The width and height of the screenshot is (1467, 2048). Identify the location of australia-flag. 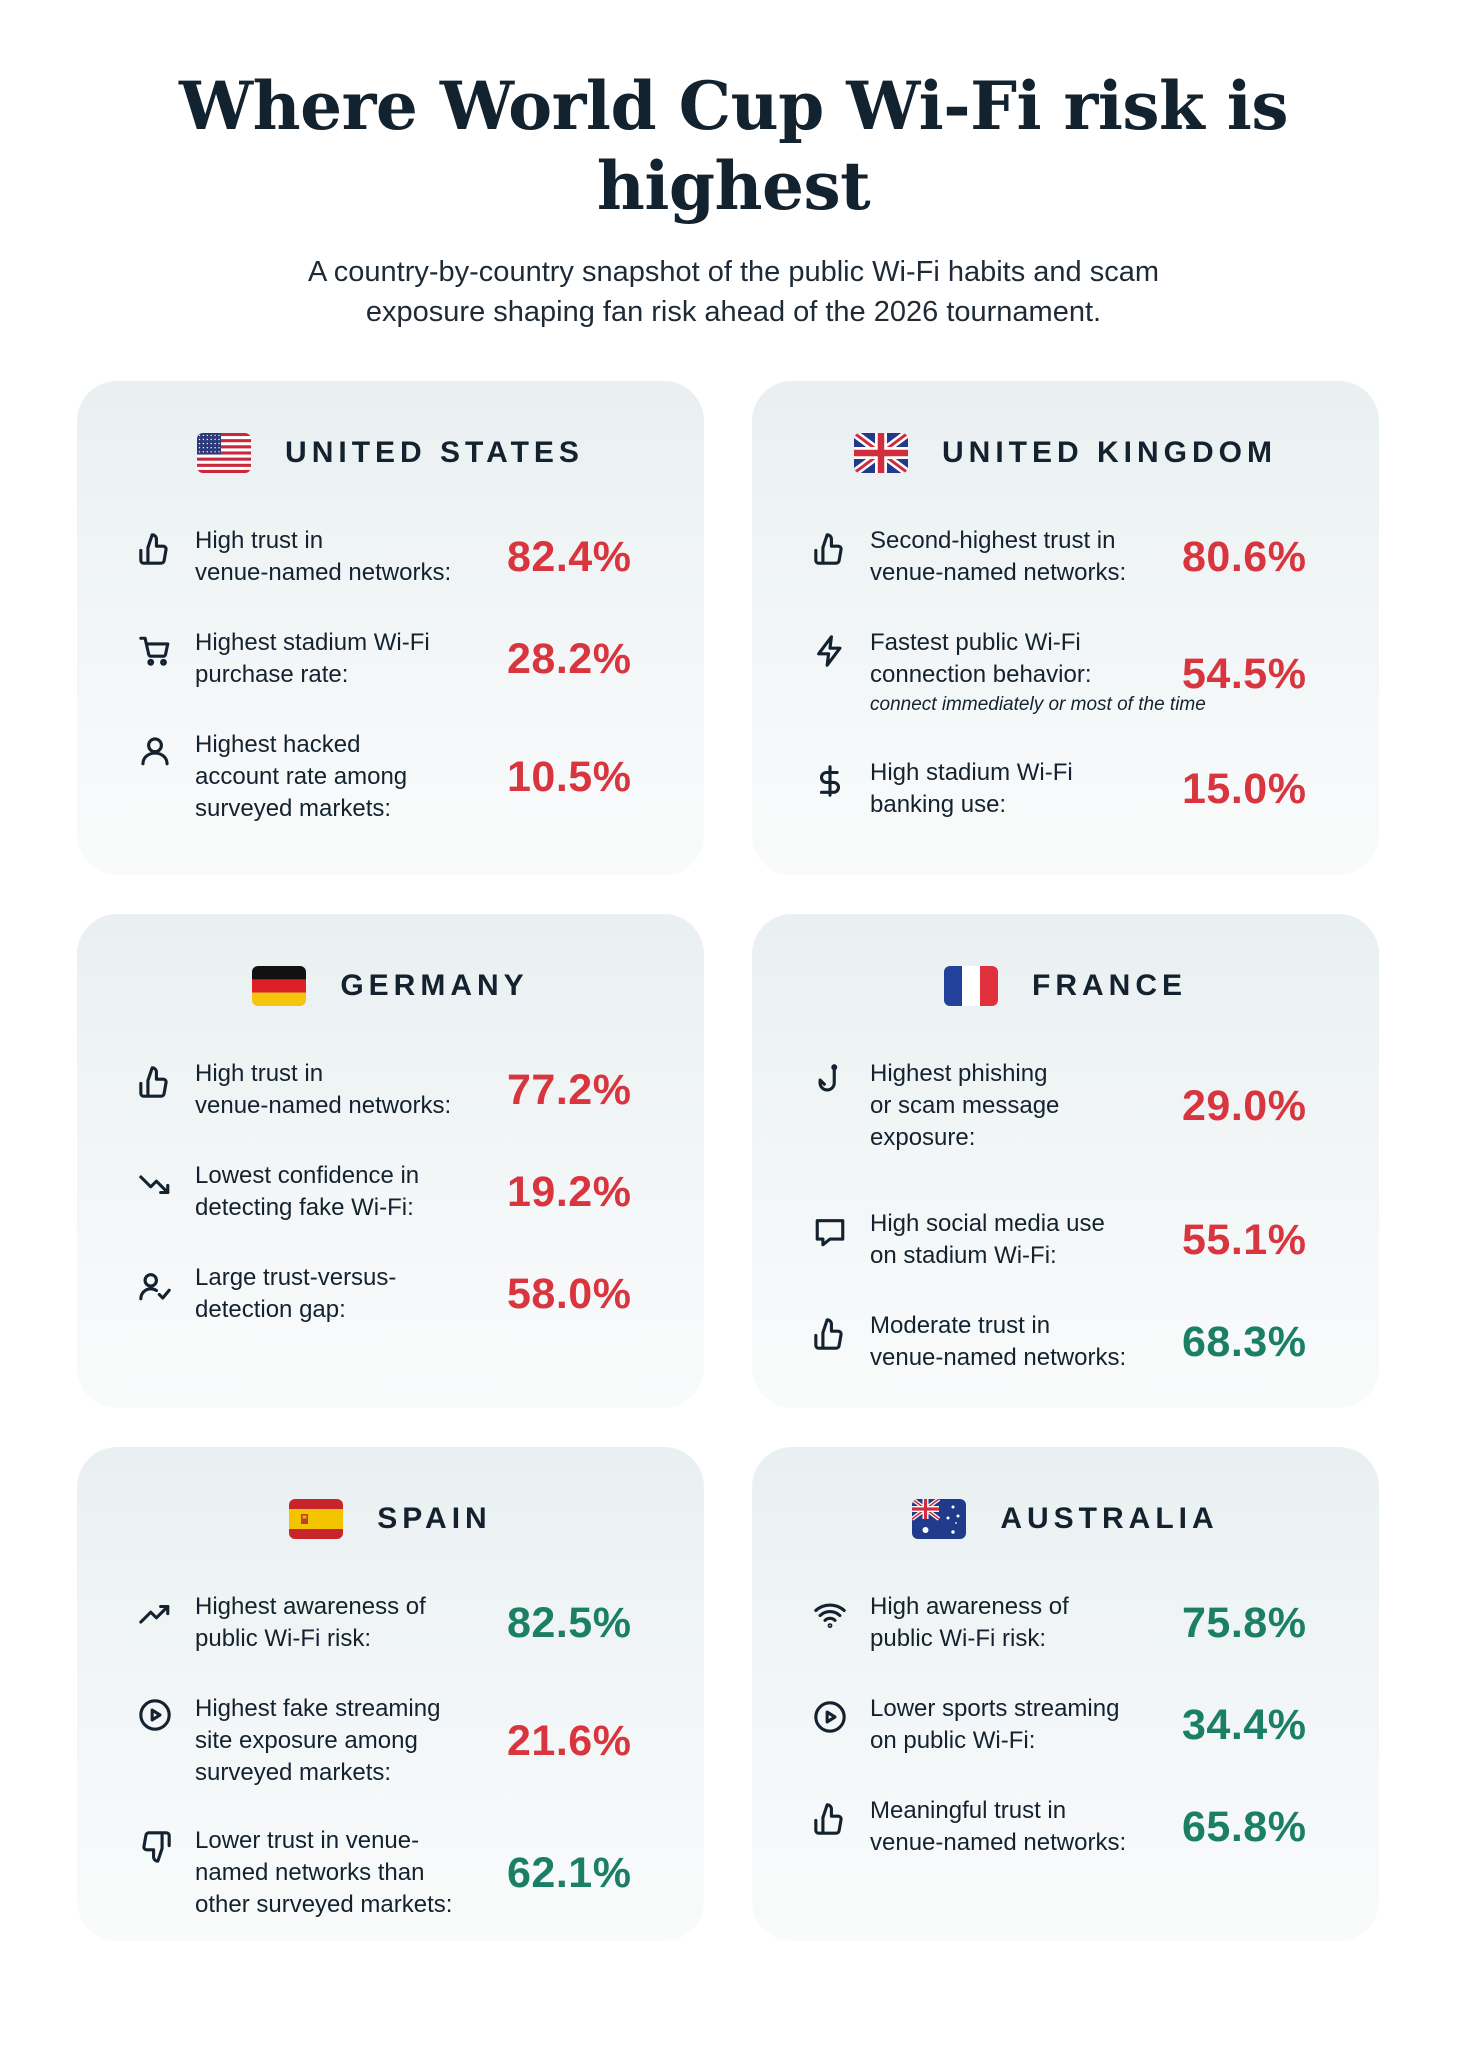
(939, 1519).